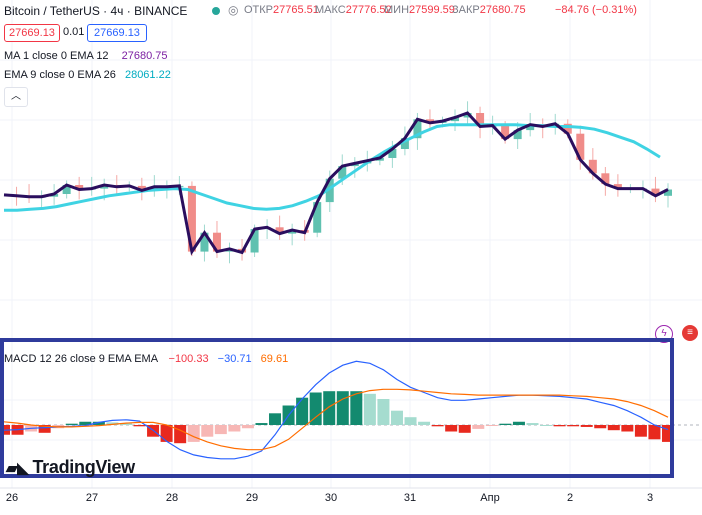  Describe the element at coordinates (16, 97) in the screenshot. I see `chevron-up-icon: ︿` at that location.